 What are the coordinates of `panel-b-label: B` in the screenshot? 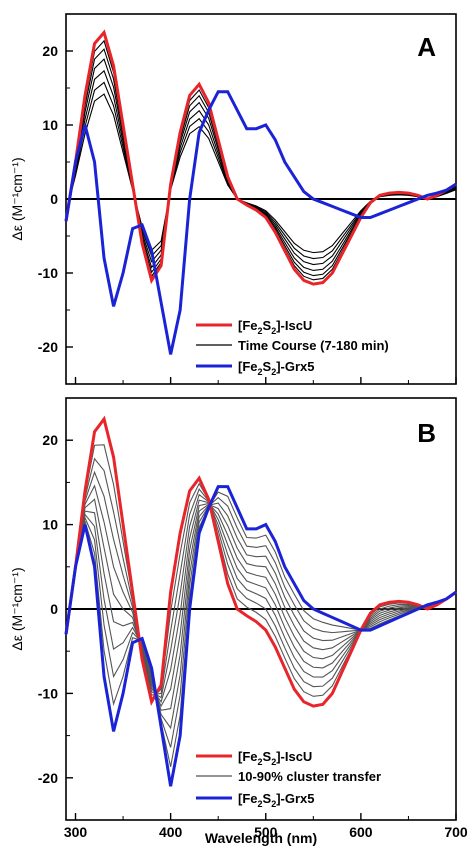 It's located at (426, 433).